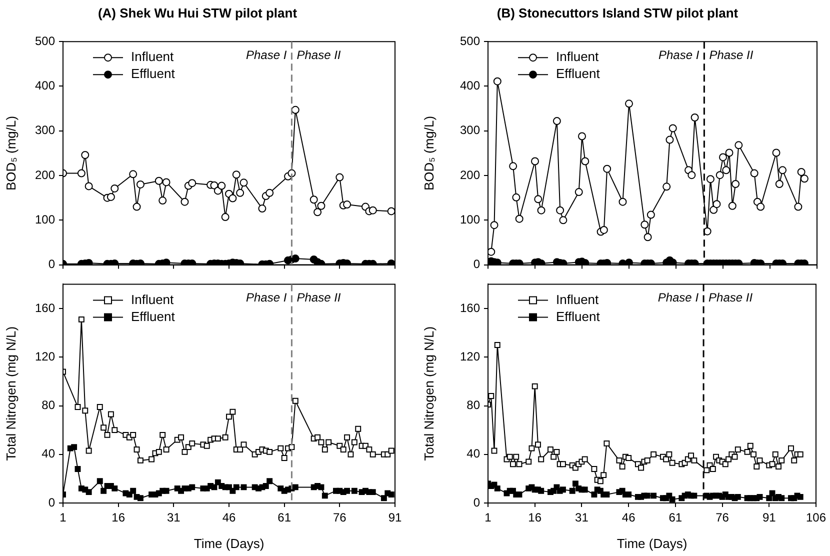 Image resolution: width=830 pixels, height=556 pixels. What do you see at coordinates (617, 12) in the screenshot?
I see `chart-title: (B) Stonecuttors Island STW pilot plant` at bounding box center [617, 12].